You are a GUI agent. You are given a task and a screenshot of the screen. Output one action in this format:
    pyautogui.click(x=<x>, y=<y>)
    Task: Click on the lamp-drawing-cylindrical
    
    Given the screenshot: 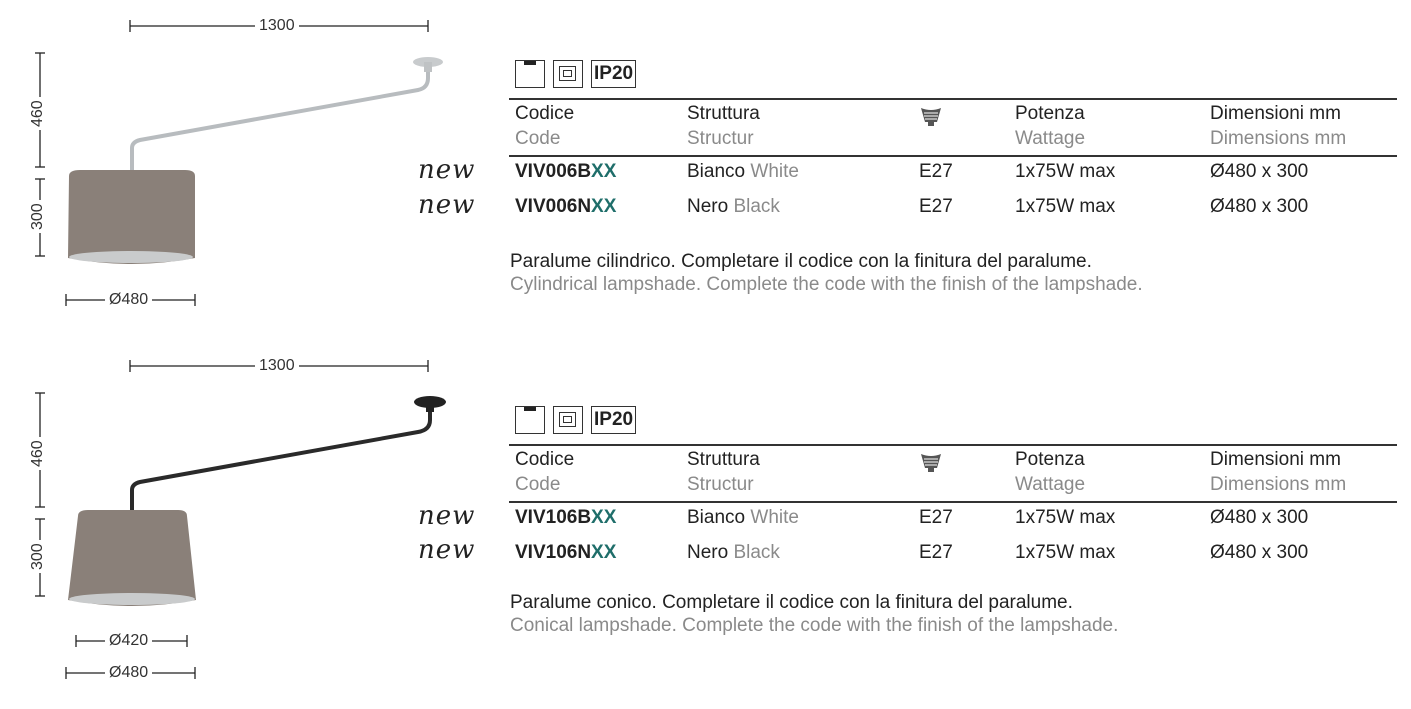 What is the action you would take?
    pyautogui.click(x=239, y=163)
    